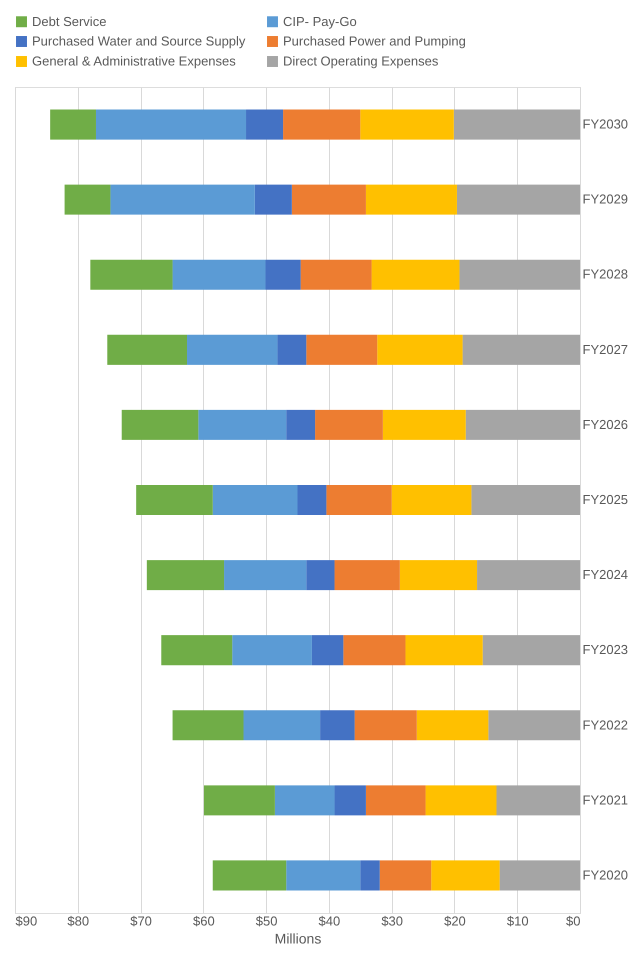  What do you see at coordinates (392, 921) in the screenshot?
I see `x-tick-label: $30` at bounding box center [392, 921].